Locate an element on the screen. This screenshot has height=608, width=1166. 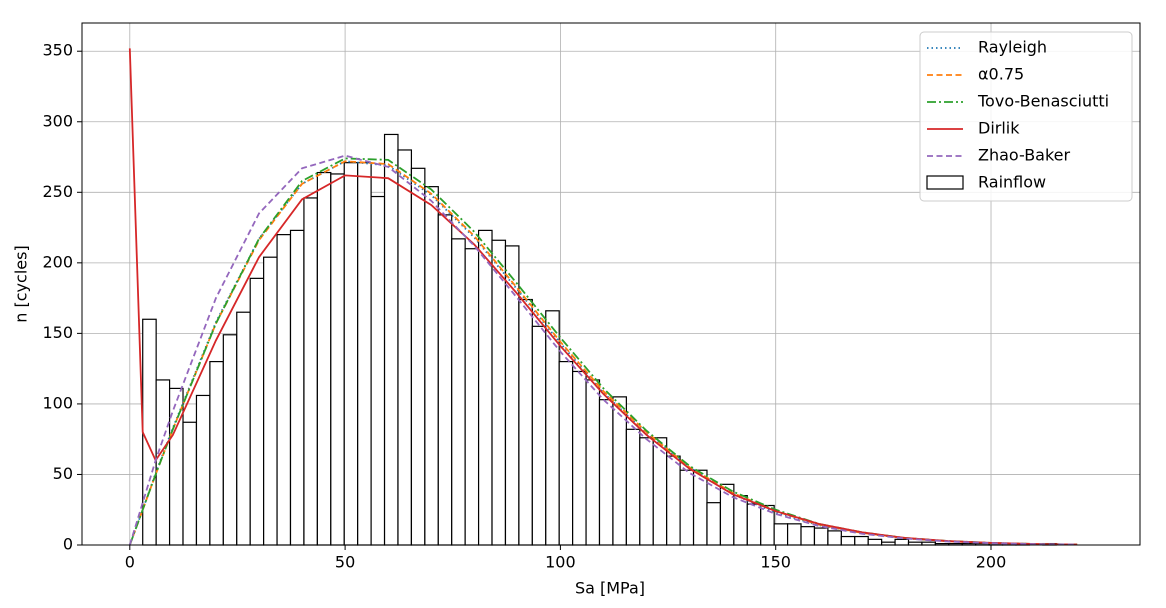
x-tick-label: 50 is located at coordinates (345, 562).